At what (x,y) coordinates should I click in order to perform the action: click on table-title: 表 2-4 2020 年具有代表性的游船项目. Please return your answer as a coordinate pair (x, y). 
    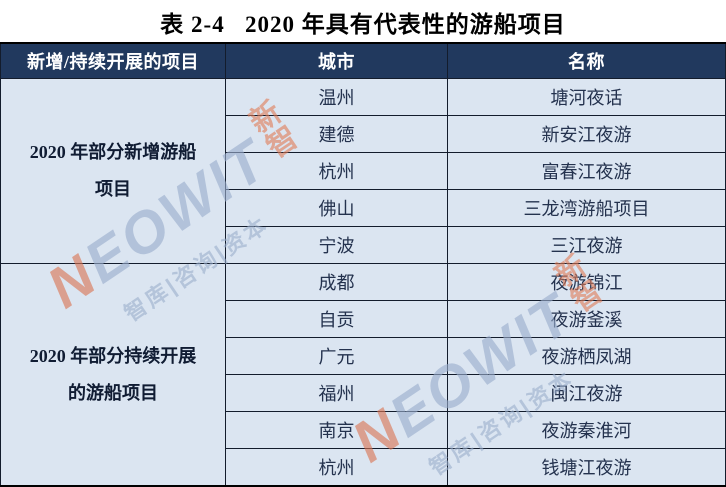
    Looking at the image, I should click on (363, 24).